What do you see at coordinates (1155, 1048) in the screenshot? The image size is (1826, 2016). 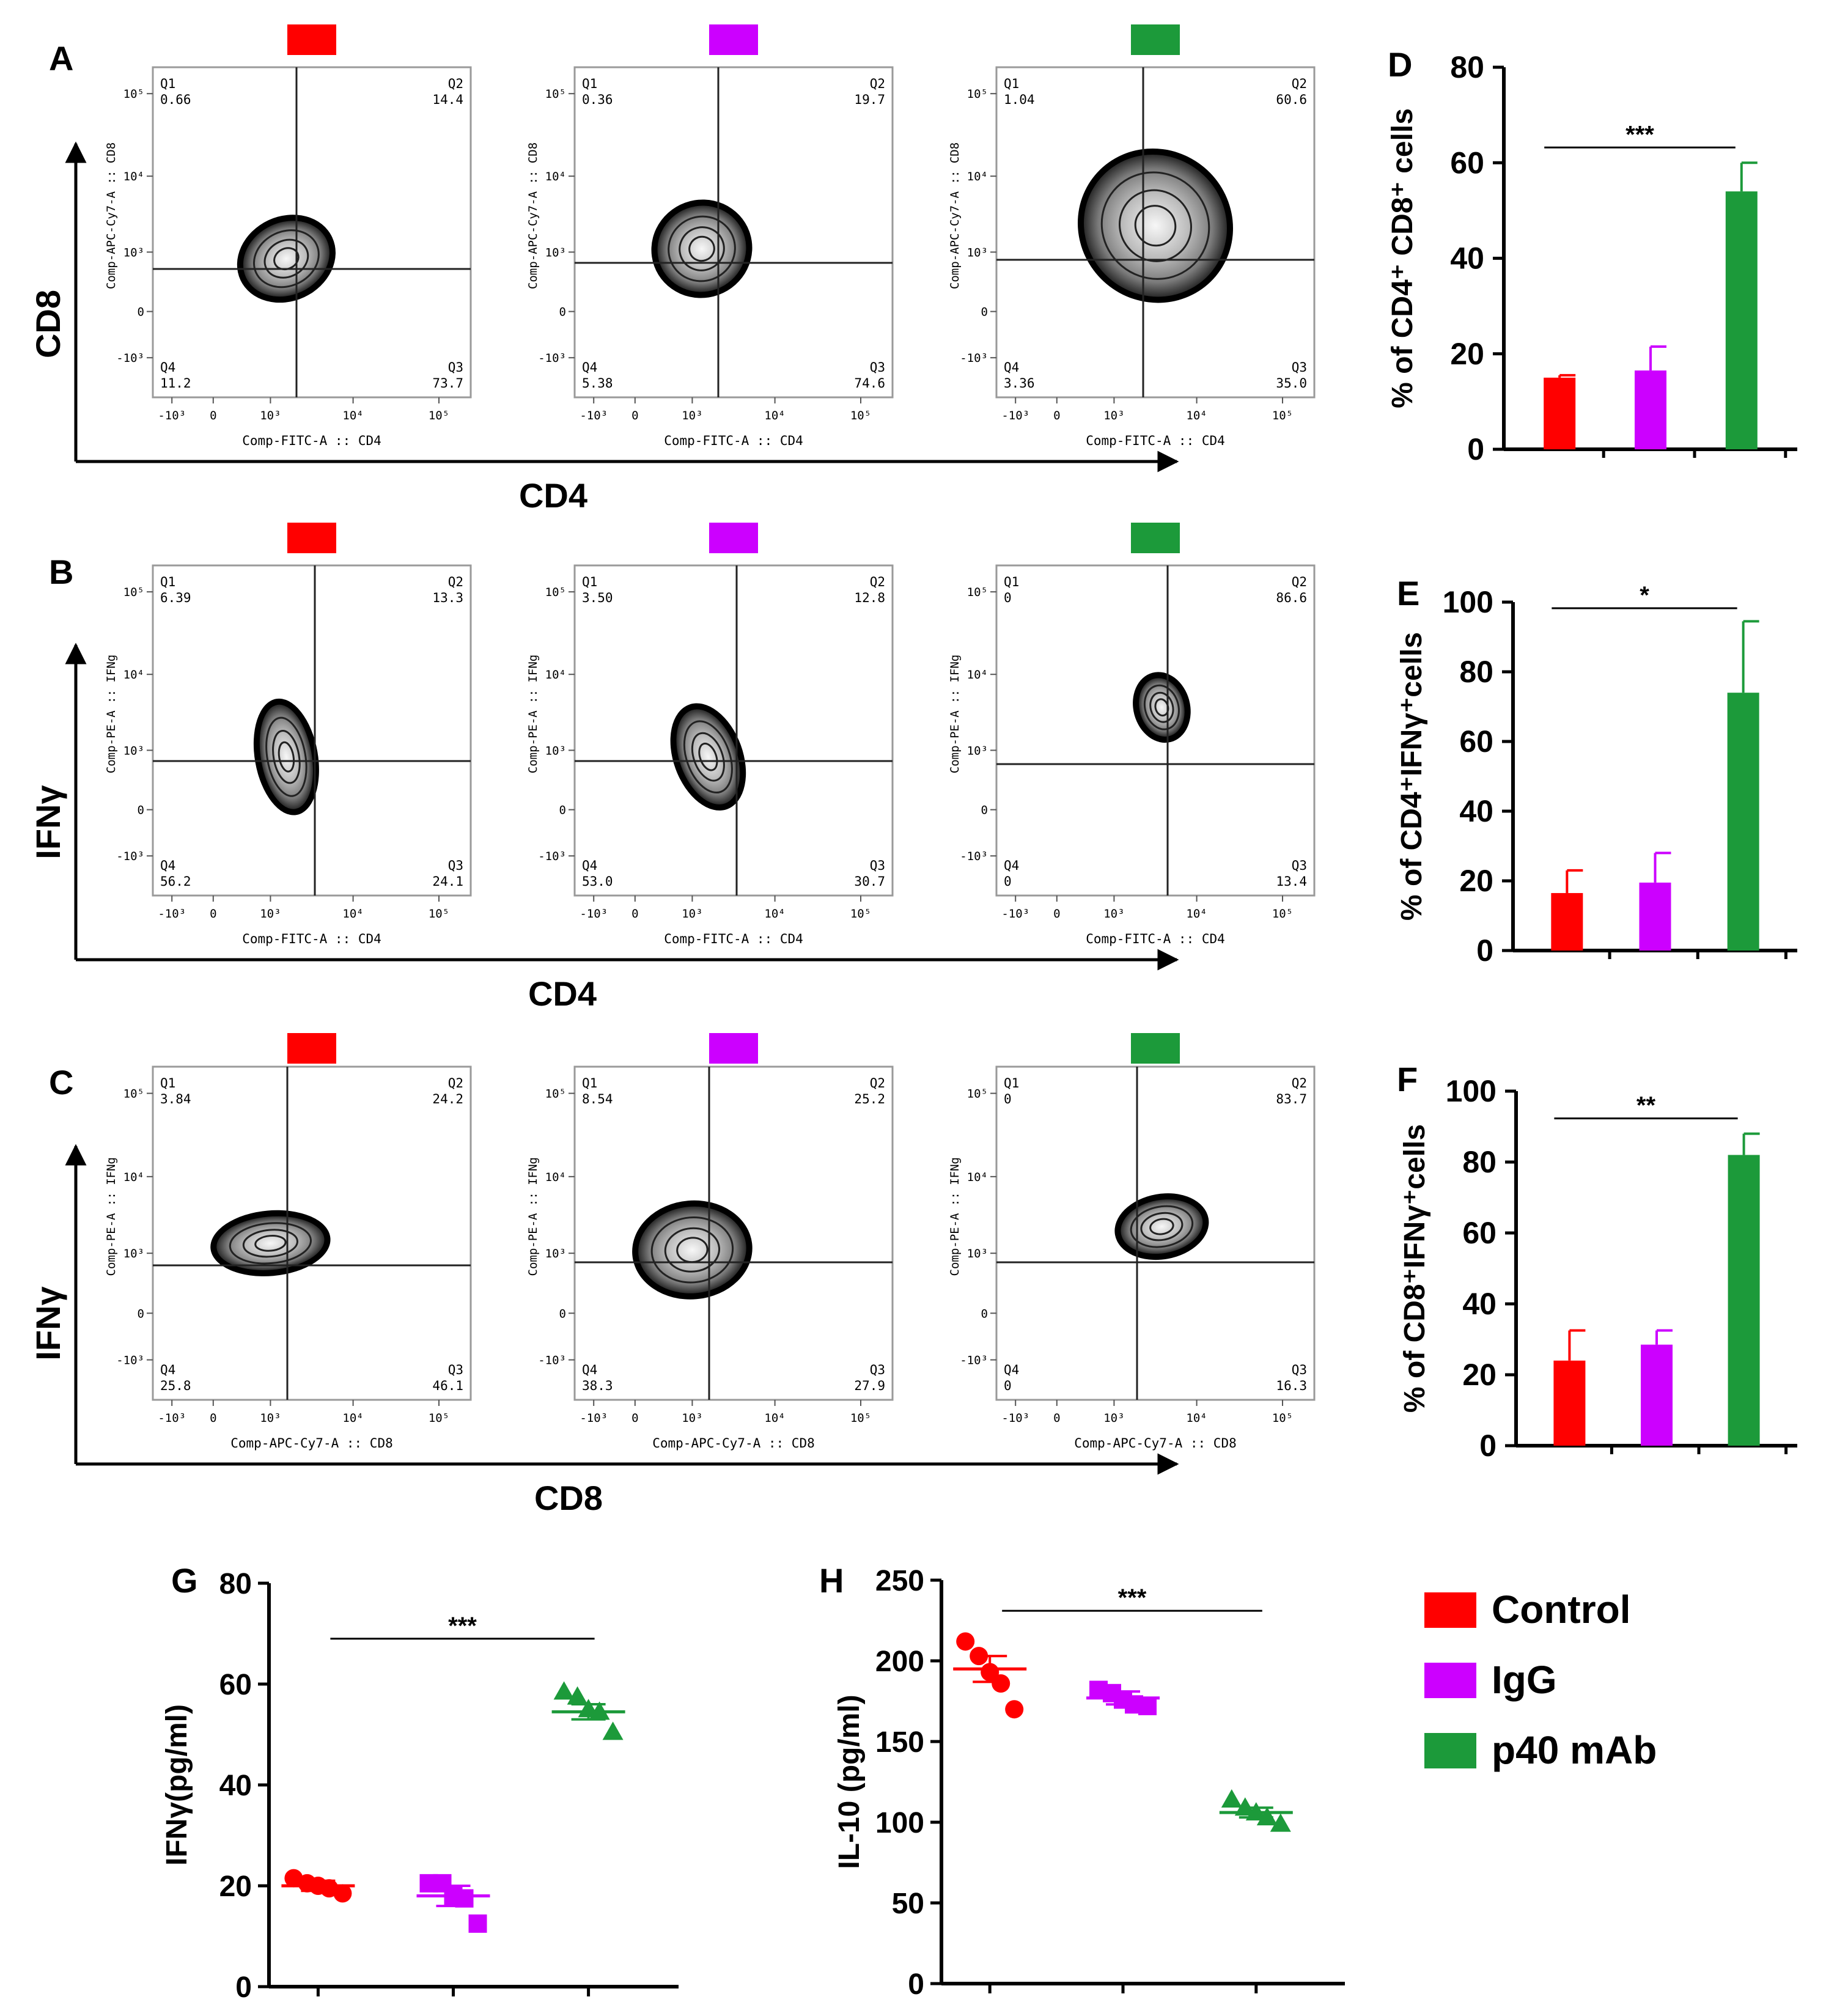 I see `group-swatch-p40` at bounding box center [1155, 1048].